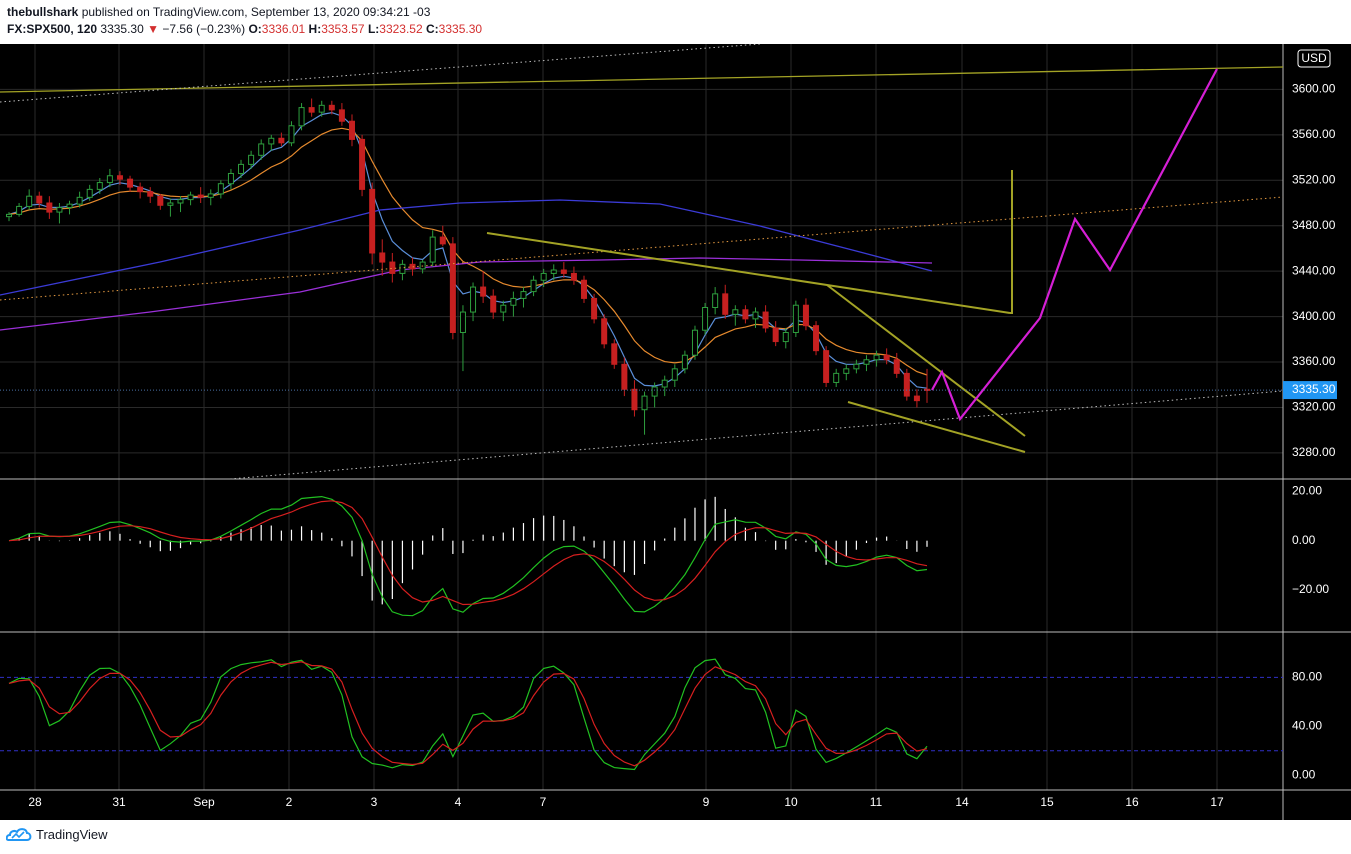 Image resolution: width=1351 pixels, height=854 pixels. What do you see at coordinates (936, 427) in the screenshot?
I see `wedge-lower-line` at bounding box center [936, 427].